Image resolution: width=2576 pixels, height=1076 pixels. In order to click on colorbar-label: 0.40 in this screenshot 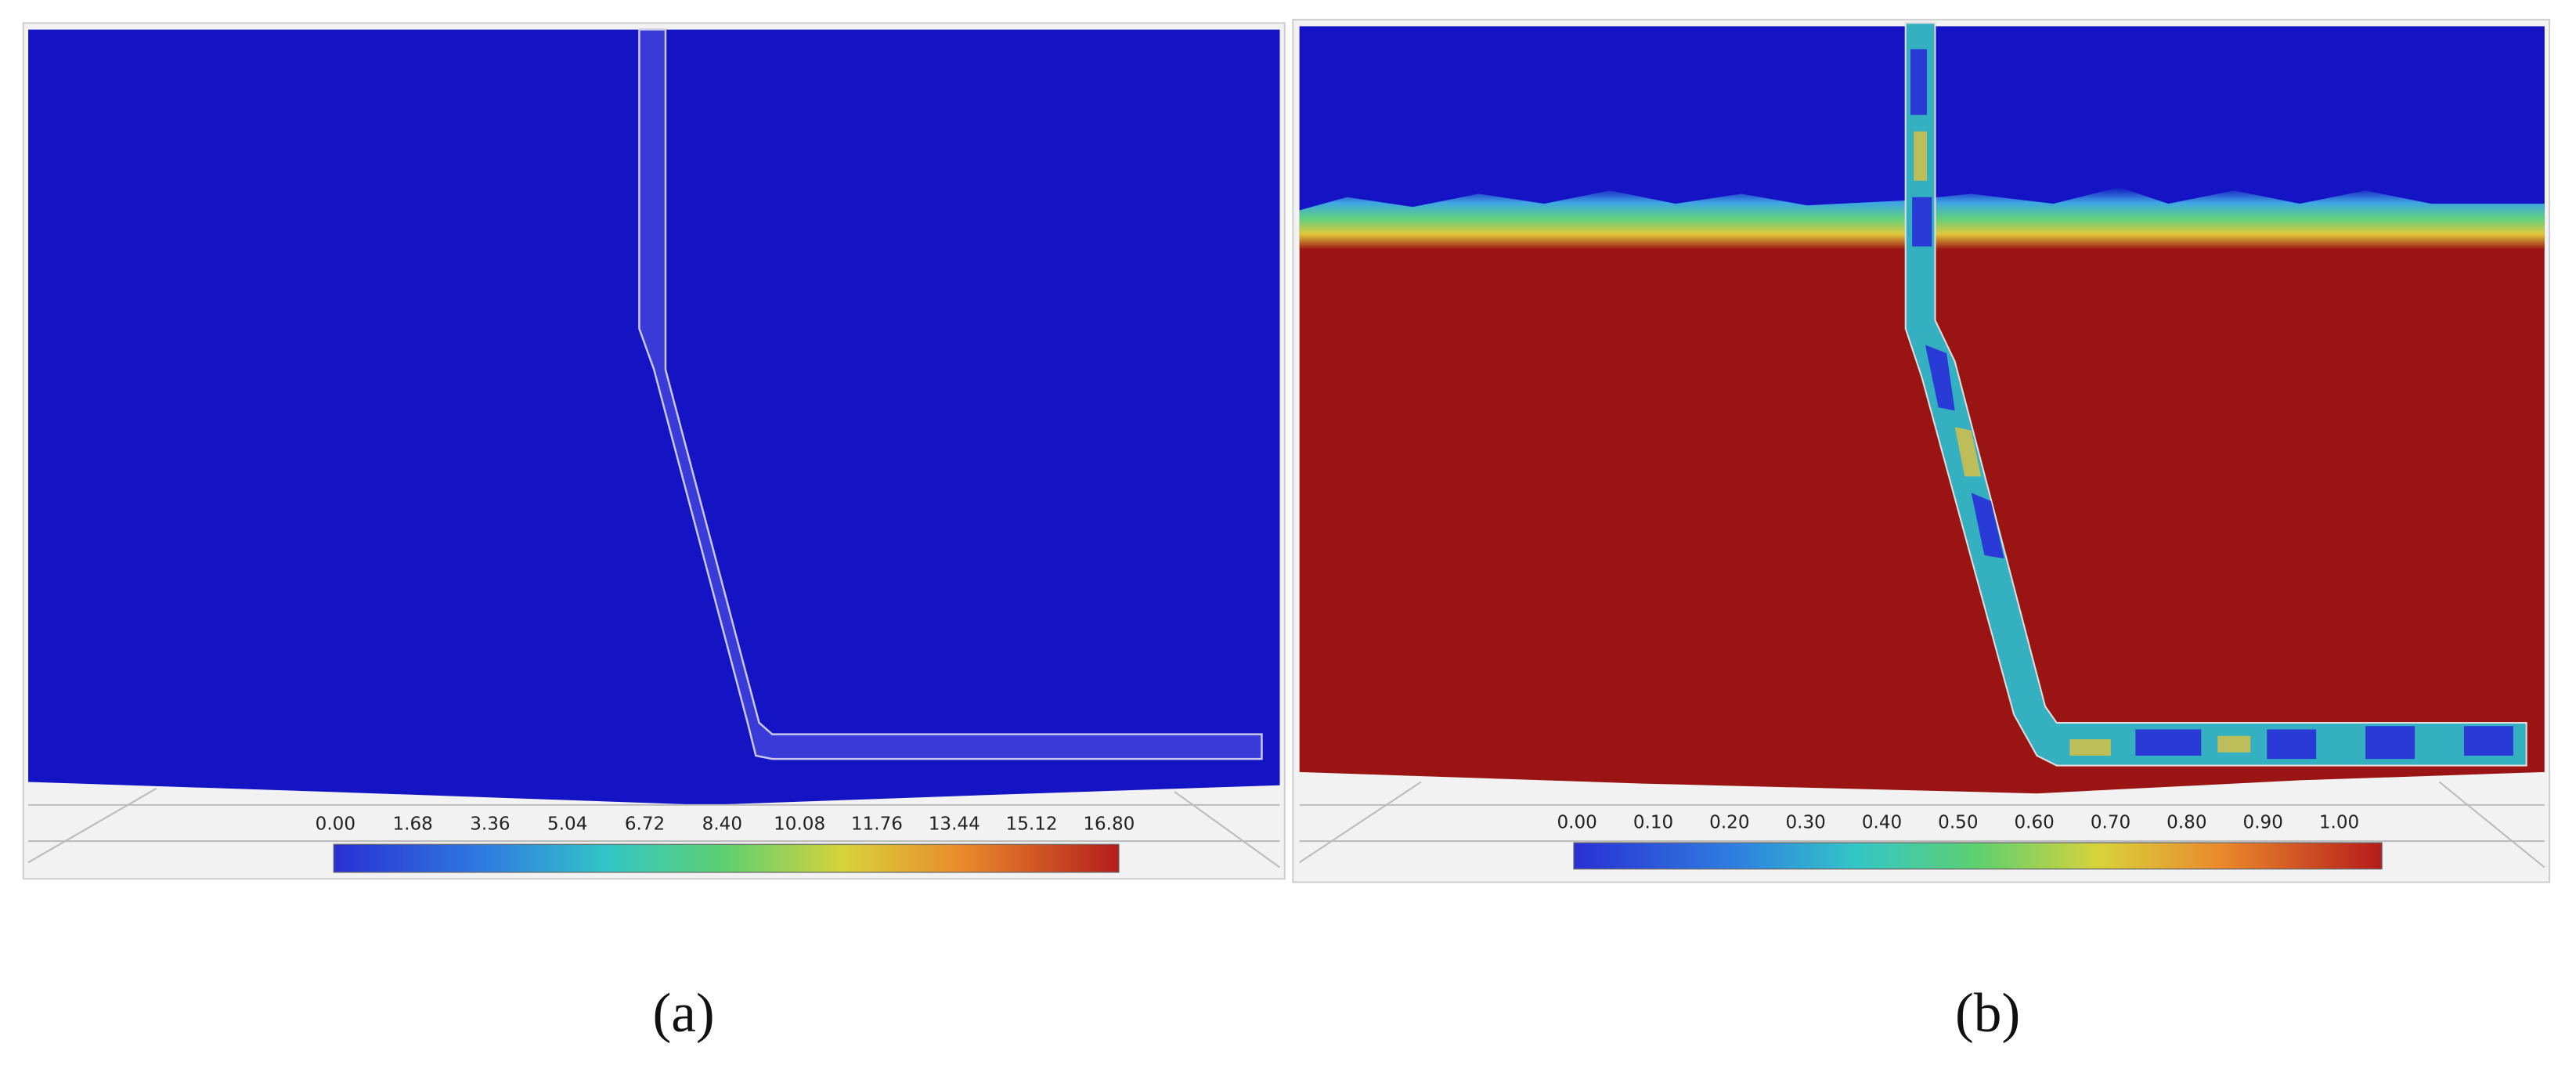, I will do `click(1882, 822)`.